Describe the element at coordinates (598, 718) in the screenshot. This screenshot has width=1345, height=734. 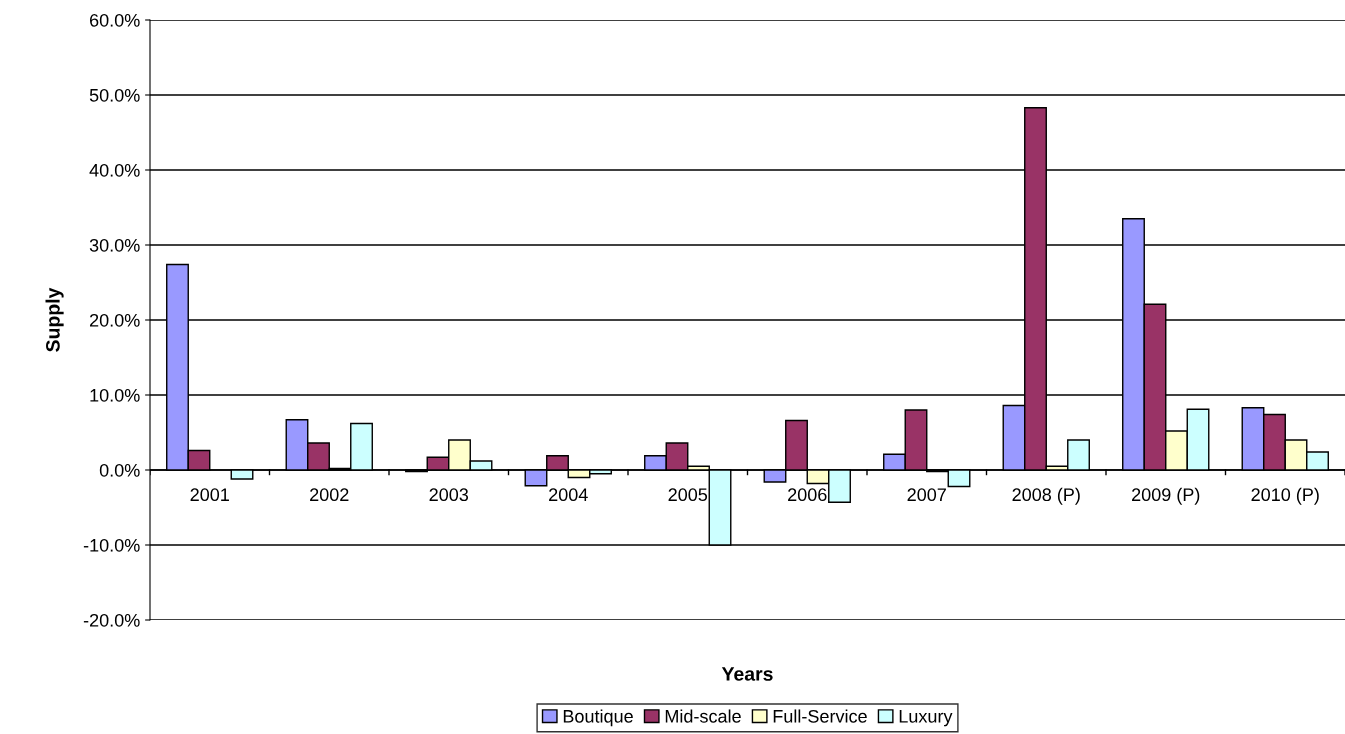
I see `legend-label: Boutique` at that location.